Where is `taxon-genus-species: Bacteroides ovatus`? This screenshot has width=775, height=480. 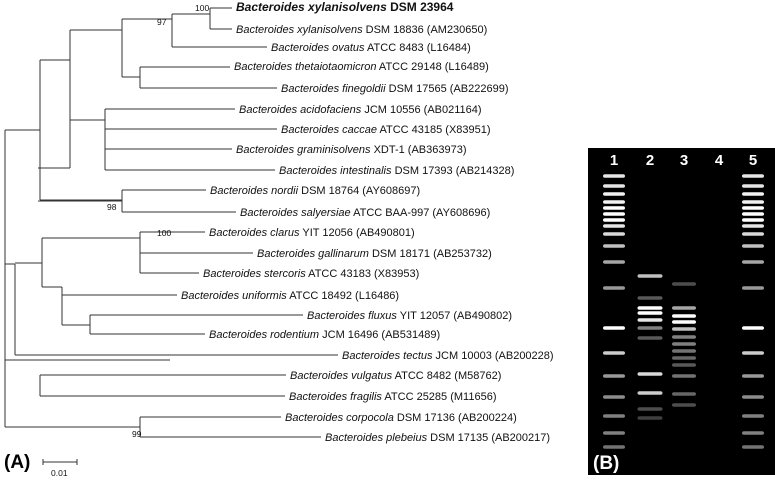 taxon-genus-species: Bacteroides ovatus is located at coordinates (318, 48).